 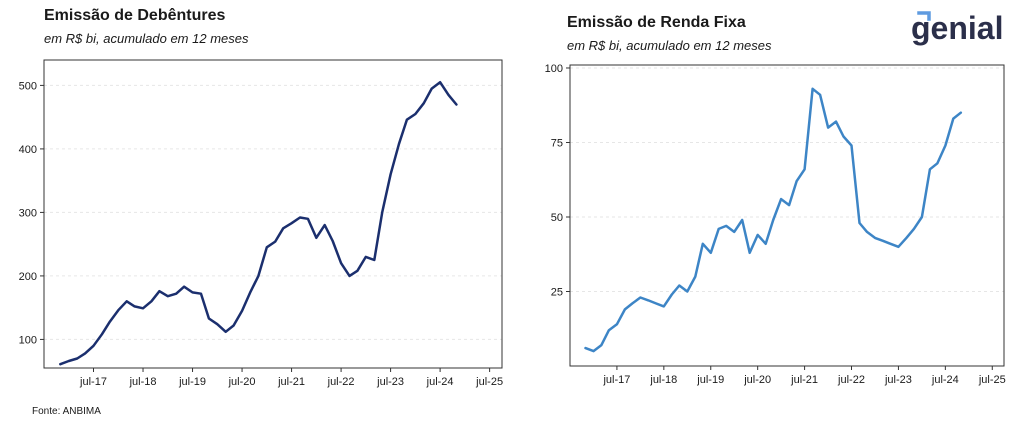 What do you see at coordinates (669, 45) in the screenshot?
I see `right-chart-subtitle: em R$ bi, acumulado em 12 meses` at bounding box center [669, 45].